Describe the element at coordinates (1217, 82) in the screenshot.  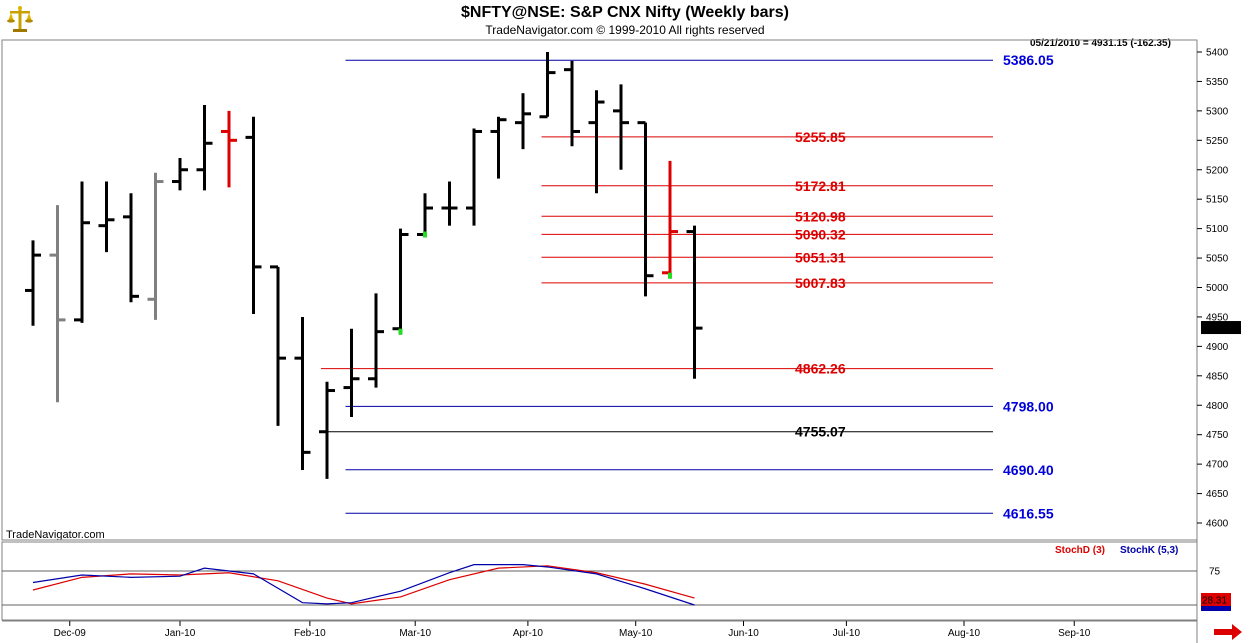
I see `y-tick-label: 5350` at that location.